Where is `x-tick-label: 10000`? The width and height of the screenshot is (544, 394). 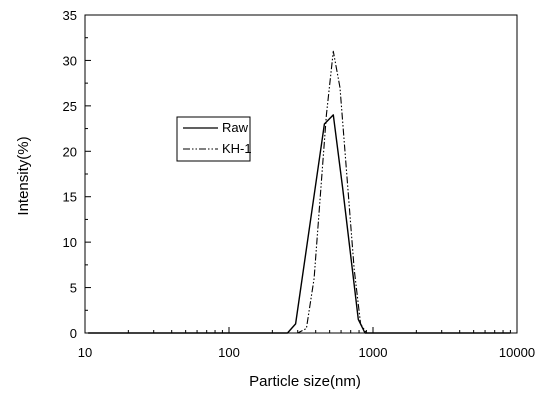
x-tick-label: 10000 is located at coordinates (517, 352).